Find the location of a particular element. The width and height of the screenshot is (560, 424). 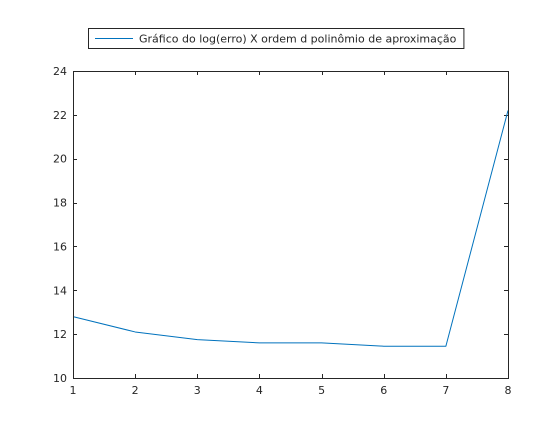

x-tick-label: 7 is located at coordinates (445, 390).